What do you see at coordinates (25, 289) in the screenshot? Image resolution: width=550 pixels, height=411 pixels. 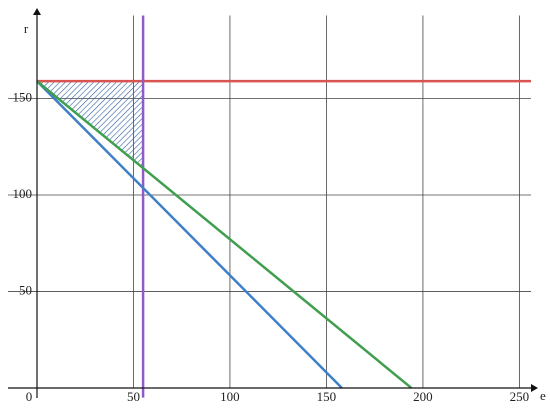 I see `y-tick-label: 50` at bounding box center [25, 289].